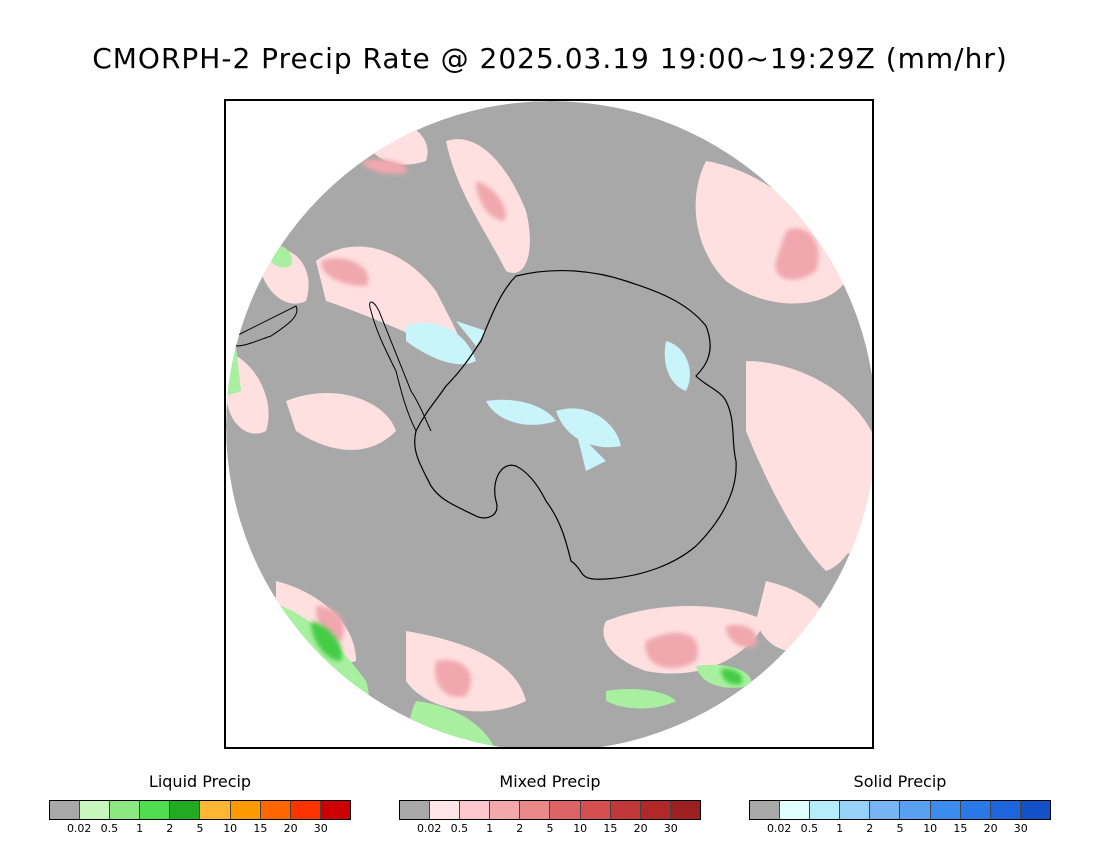 This screenshot has width=1100, height=850. I want to click on legend-liquid-bar, so click(200, 810).